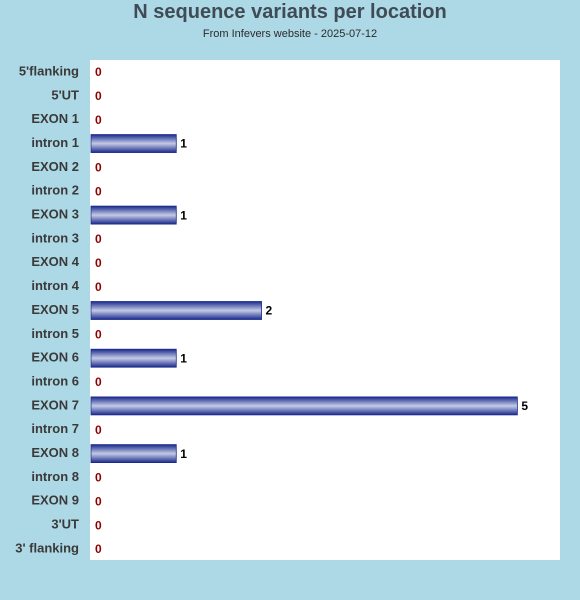 Image resolution: width=580 pixels, height=600 pixels. What do you see at coordinates (47, 547) in the screenshot?
I see `category-label: 3' flanking` at bounding box center [47, 547].